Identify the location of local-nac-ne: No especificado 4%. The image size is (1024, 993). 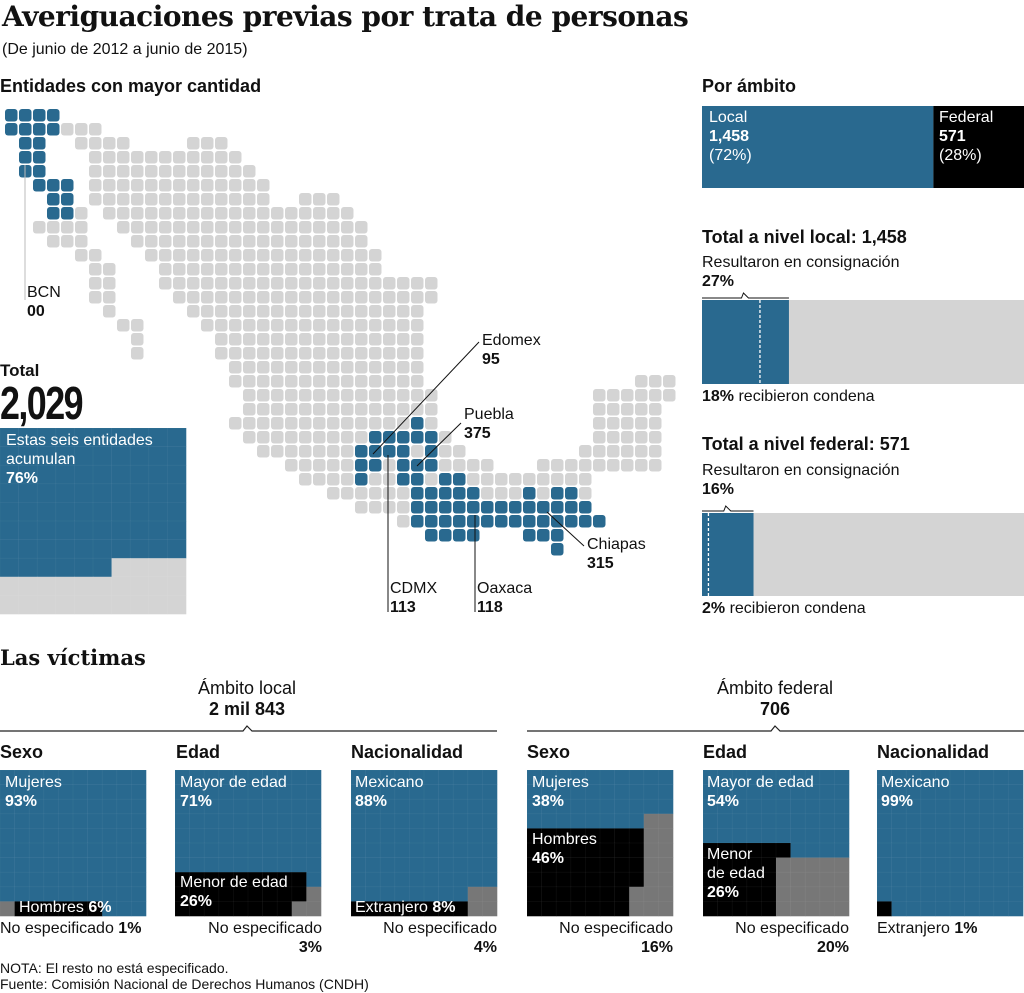
(422, 938).